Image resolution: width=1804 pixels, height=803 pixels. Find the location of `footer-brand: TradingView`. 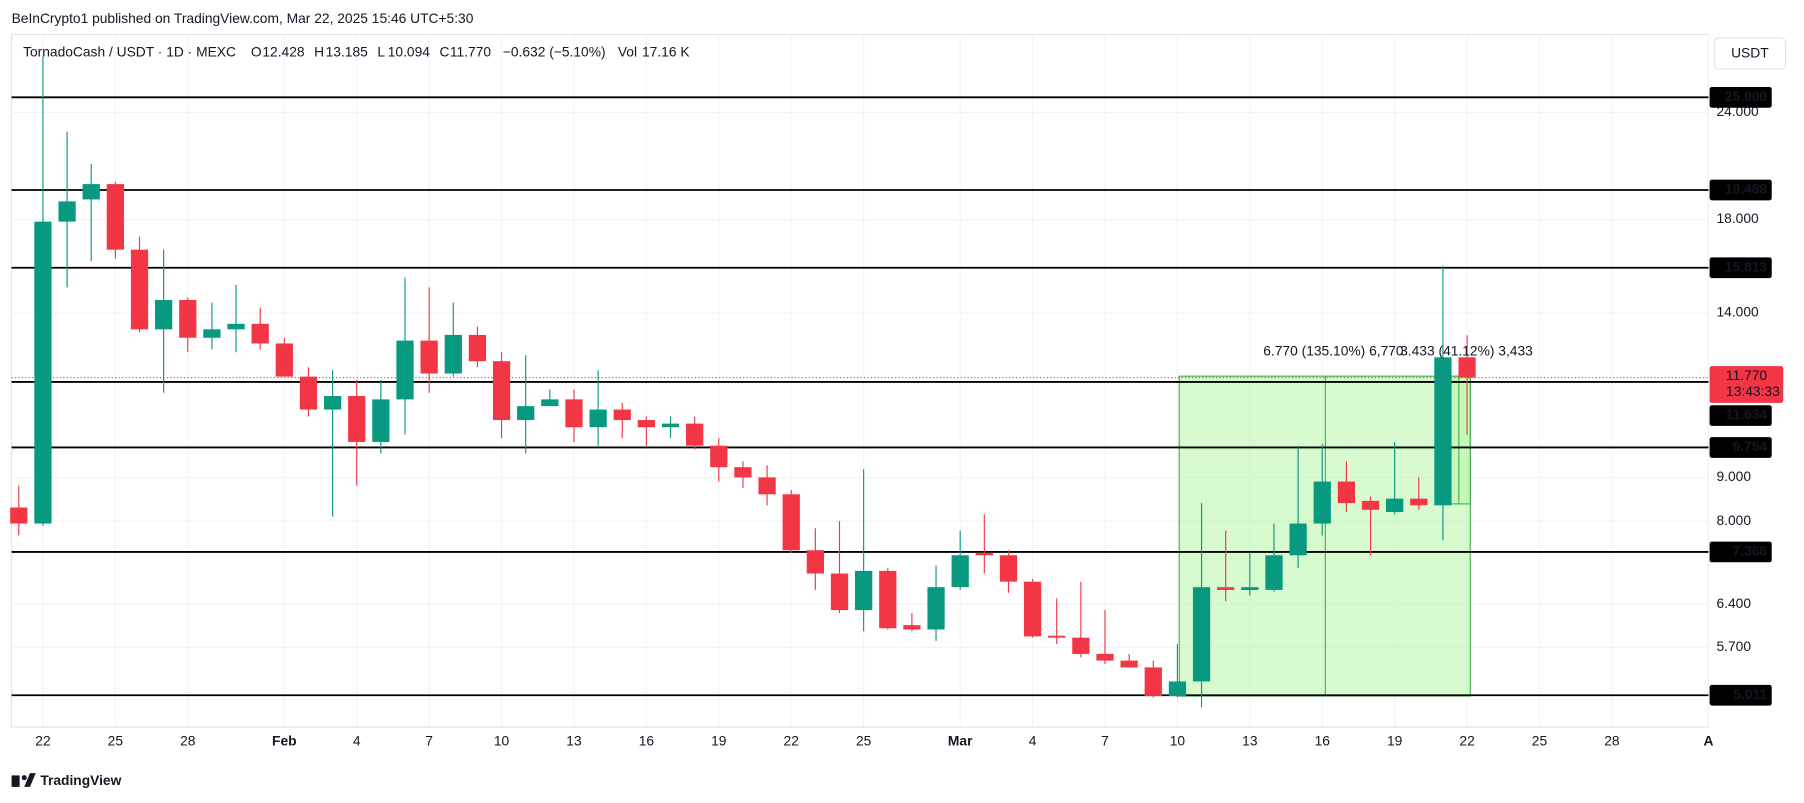

footer-brand: TradingView is located at coordinates (80, 780).